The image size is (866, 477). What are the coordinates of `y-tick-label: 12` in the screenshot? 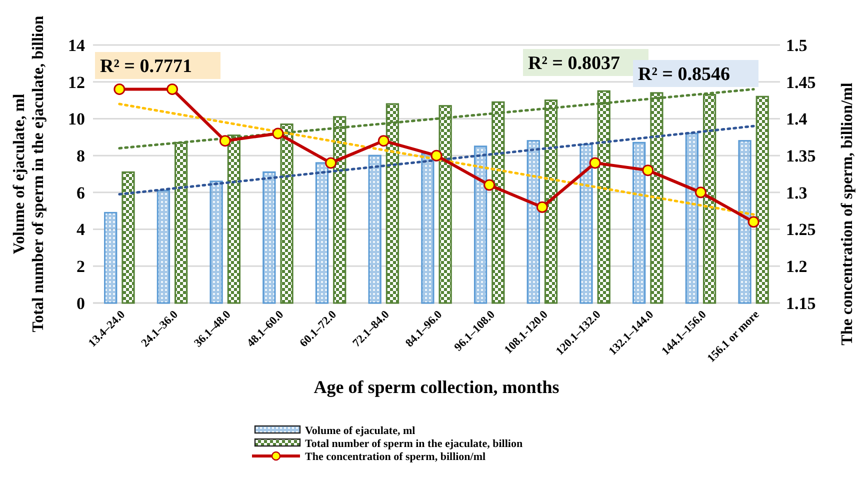 It's located at (76, 82).